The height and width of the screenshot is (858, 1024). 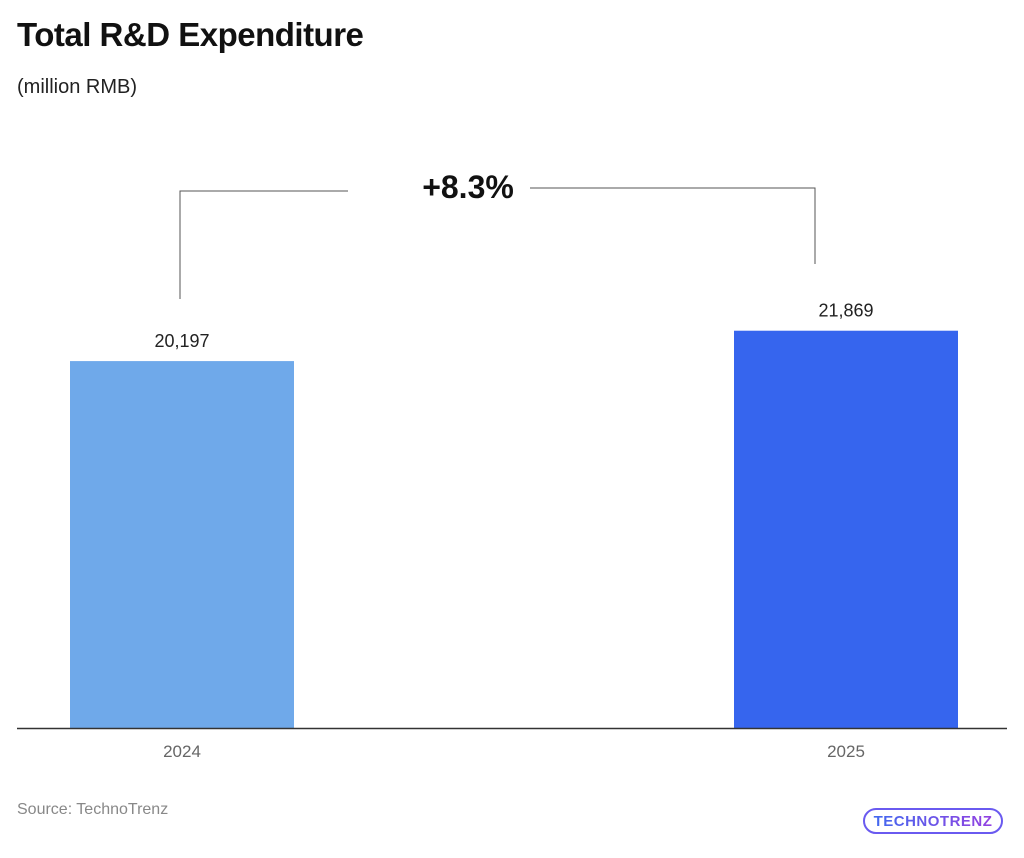 I want to click on data-label-2024: 20,197, so click(x=181, y=341).